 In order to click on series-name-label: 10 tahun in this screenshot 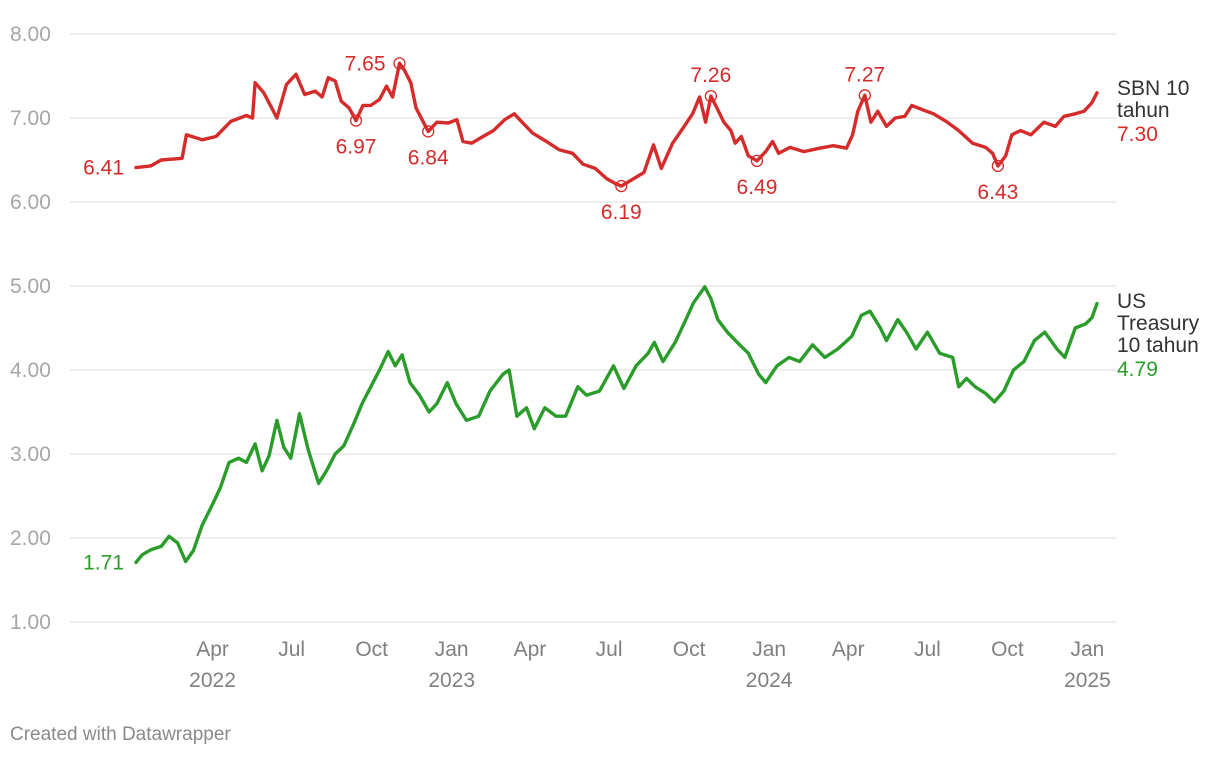, I will do `click(1158, 345)`.